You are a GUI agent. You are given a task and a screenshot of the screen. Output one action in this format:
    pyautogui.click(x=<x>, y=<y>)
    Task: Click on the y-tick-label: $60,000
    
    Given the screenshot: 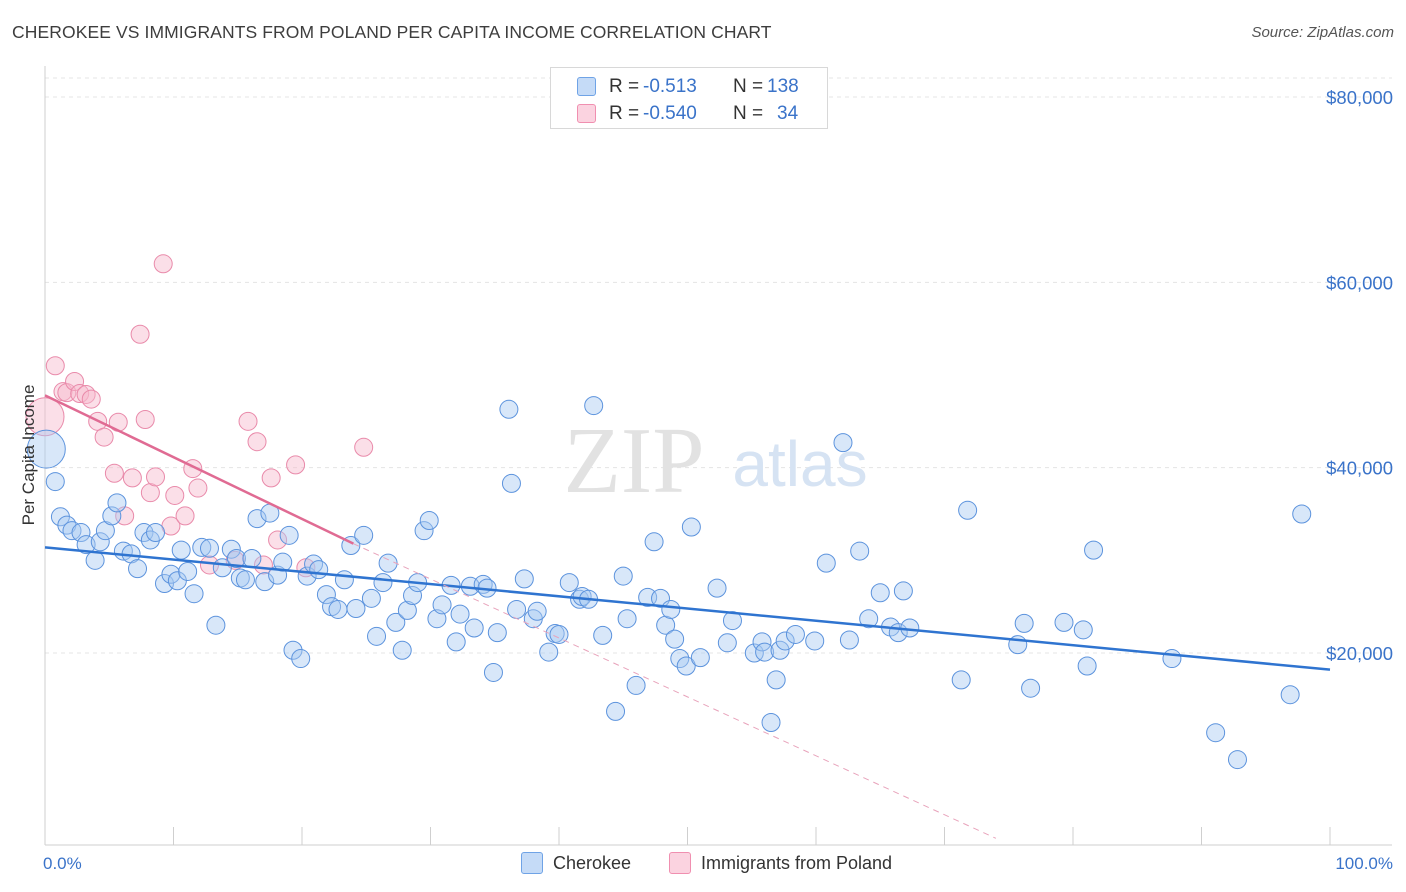 What is the action you would take?
    pyautogui.click(x=1359, y=282)
    